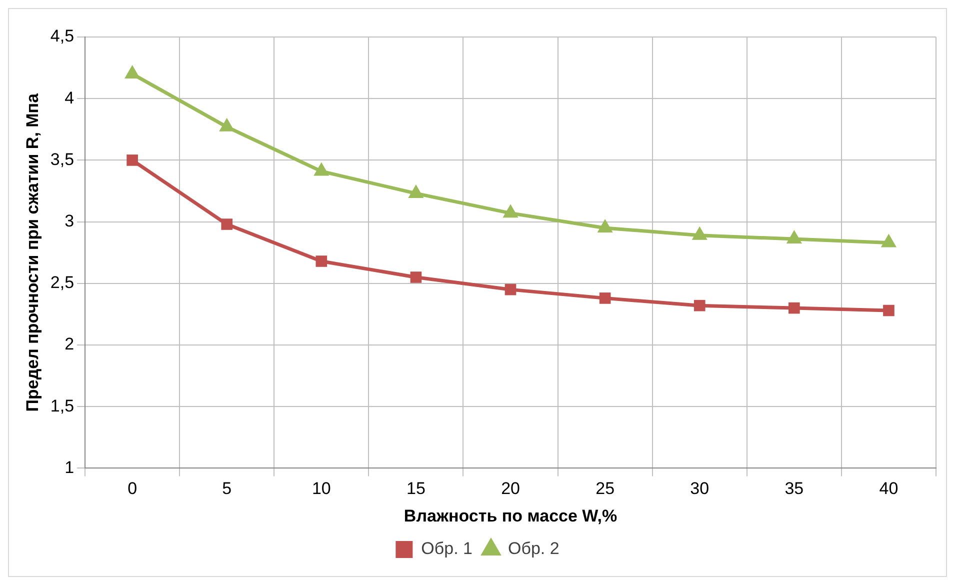 The height and width of the screenshot is (583, 955). I want to click on y-tick-label: 2, so click(69, 344).